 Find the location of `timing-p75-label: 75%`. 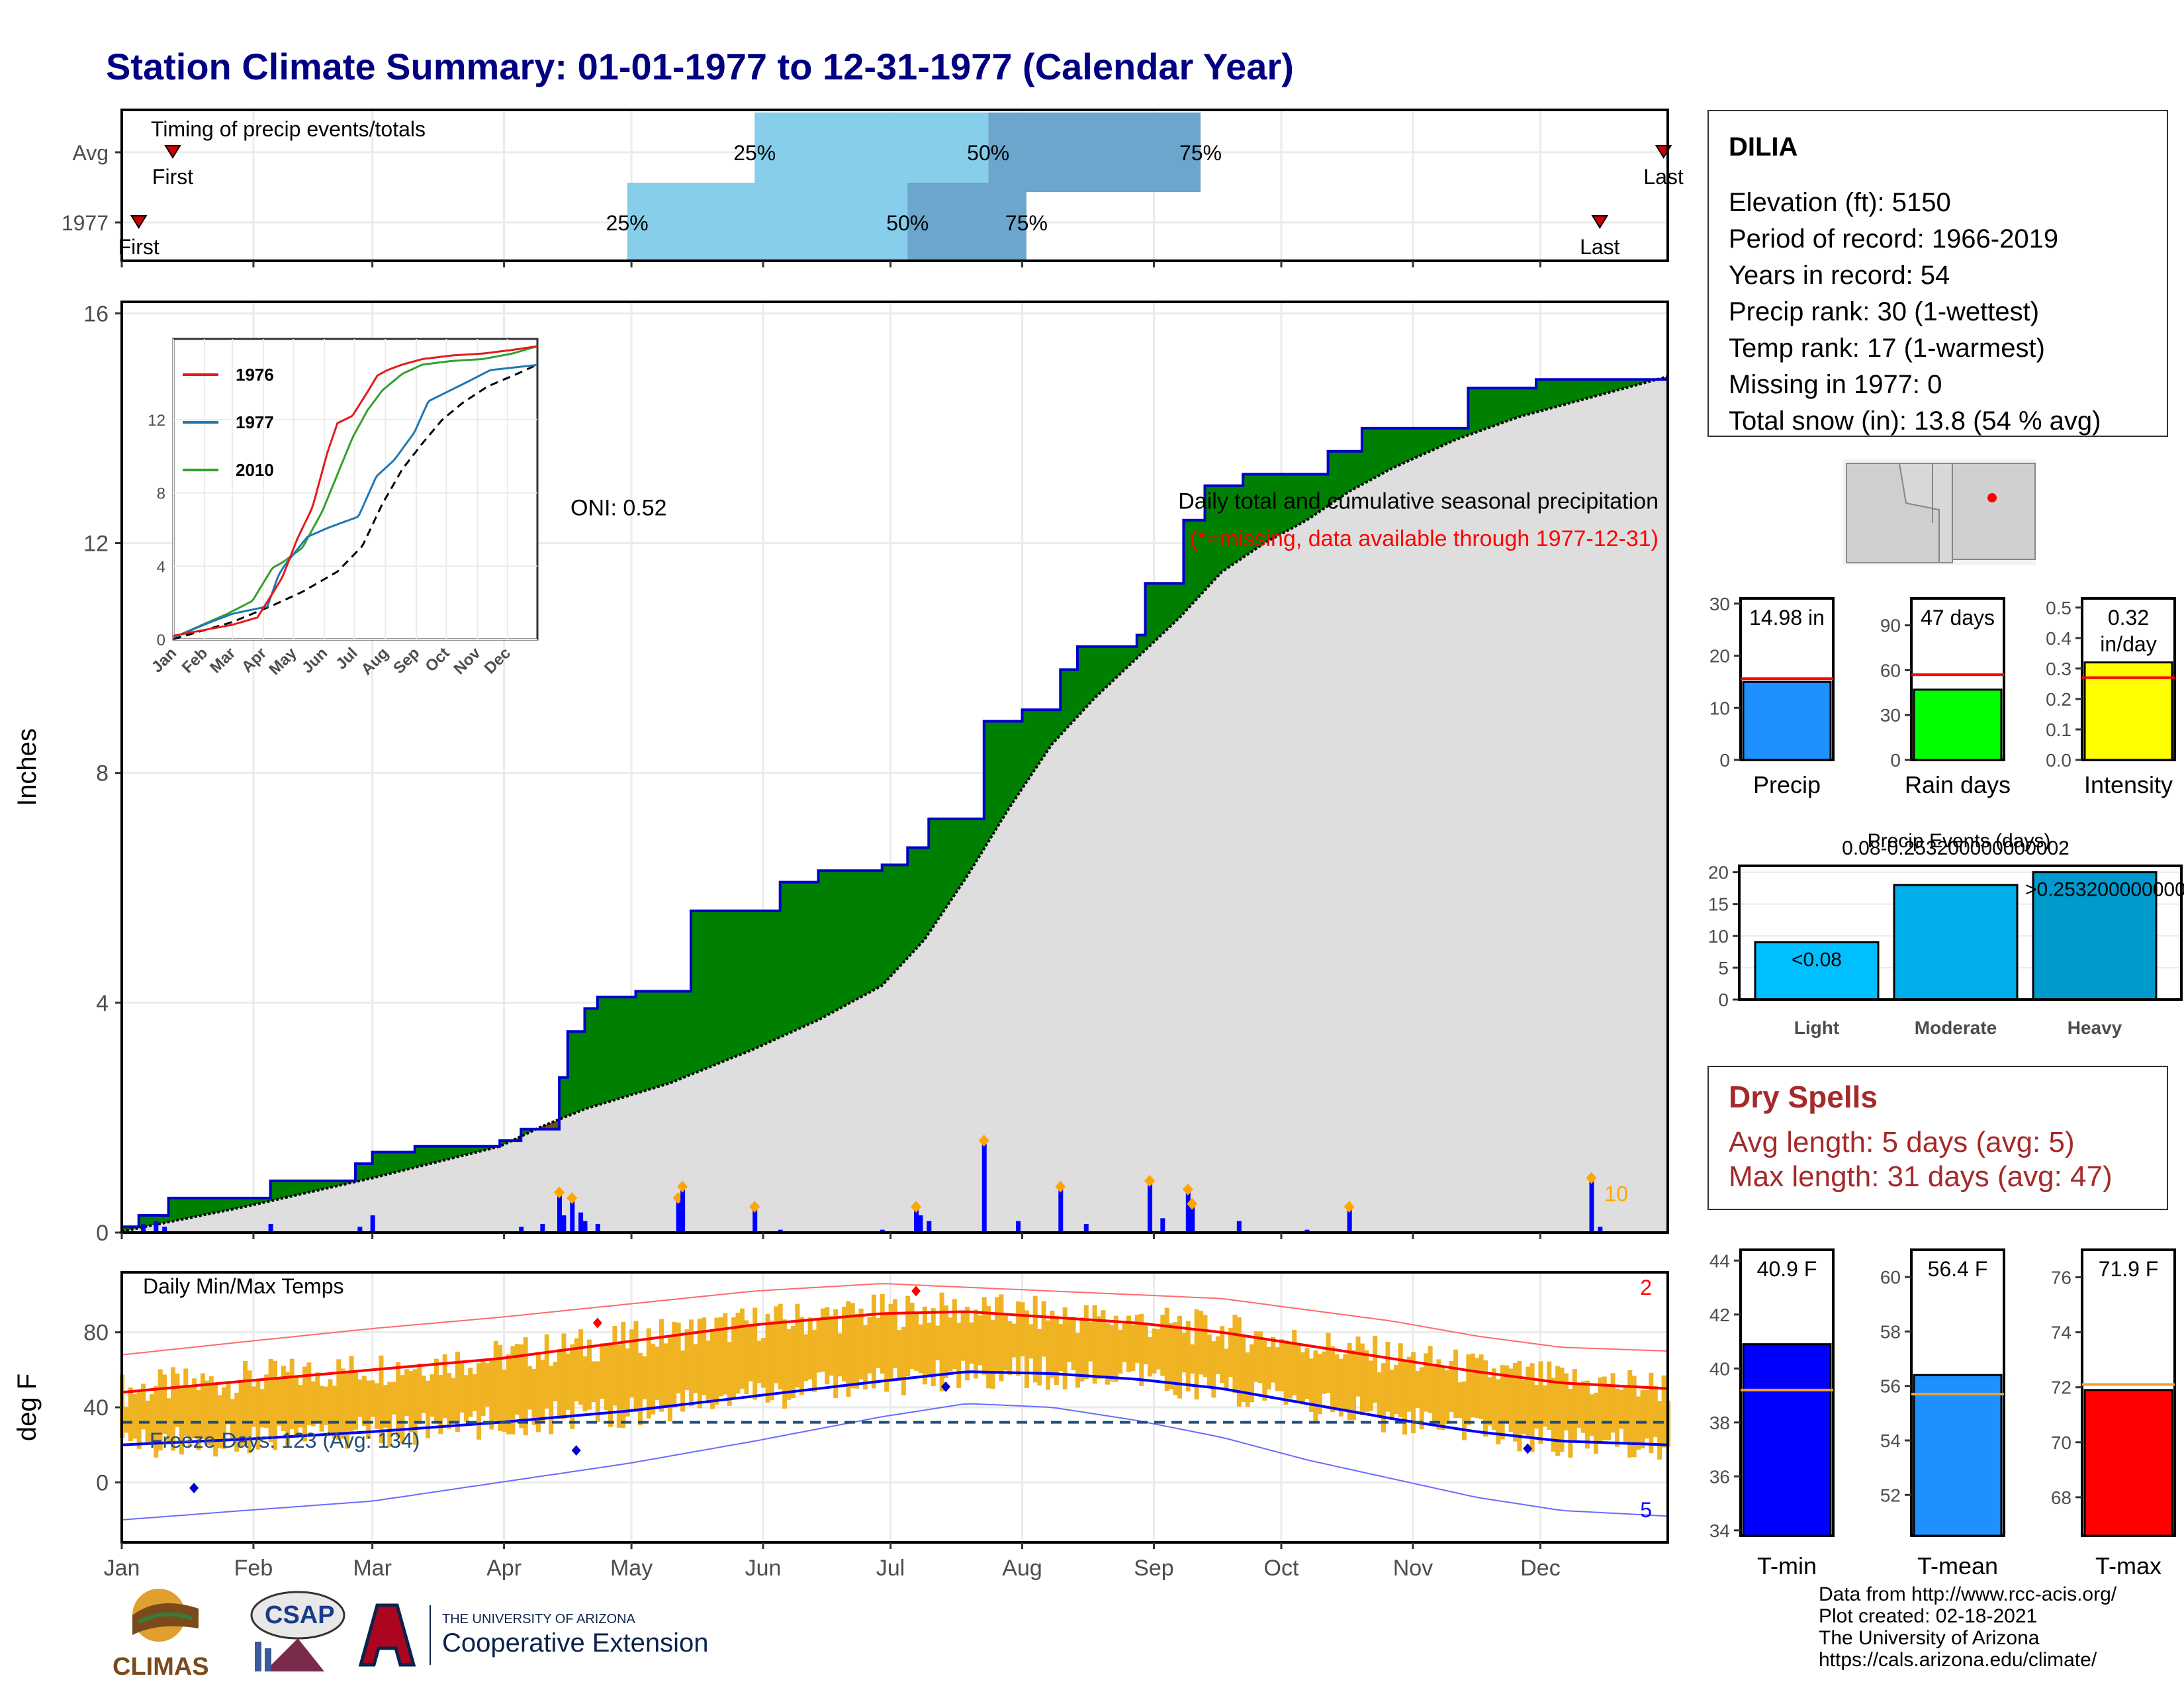

timing-p75-label: 75% is located at coordinates (1200, 153).